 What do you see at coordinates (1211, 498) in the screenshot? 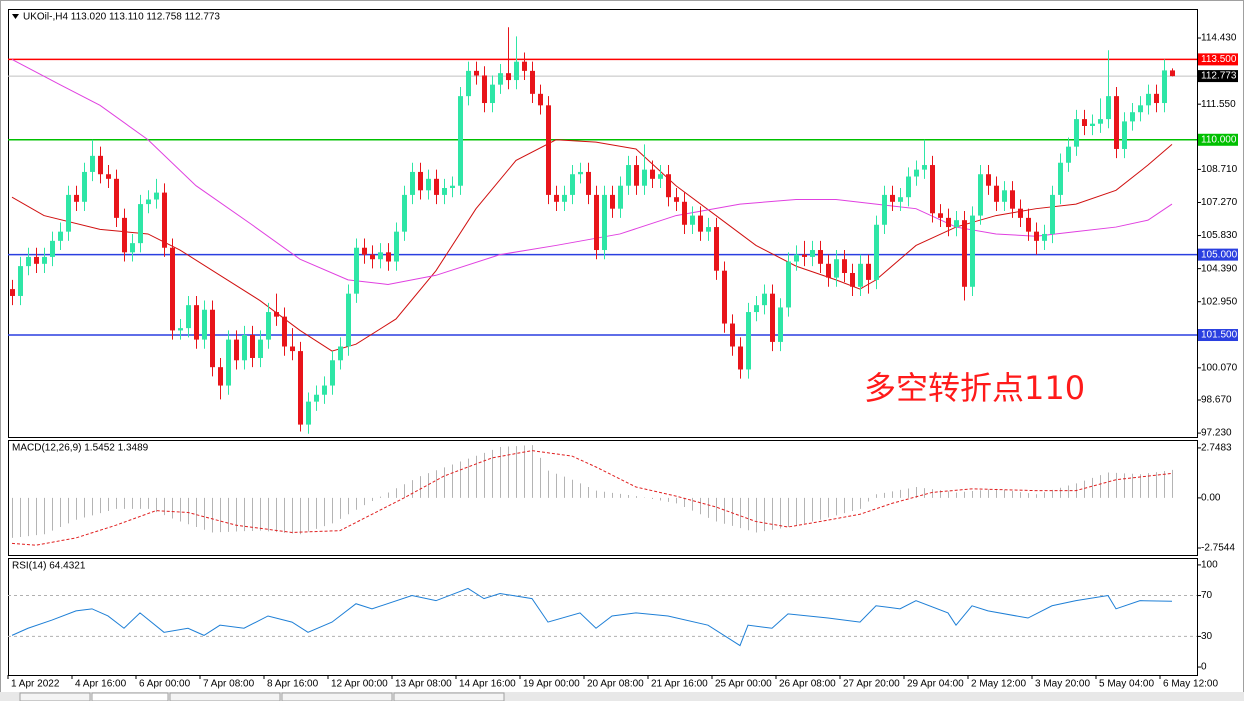
I see `y-tick-label: 0.00` at bounding box center [1211, 498].